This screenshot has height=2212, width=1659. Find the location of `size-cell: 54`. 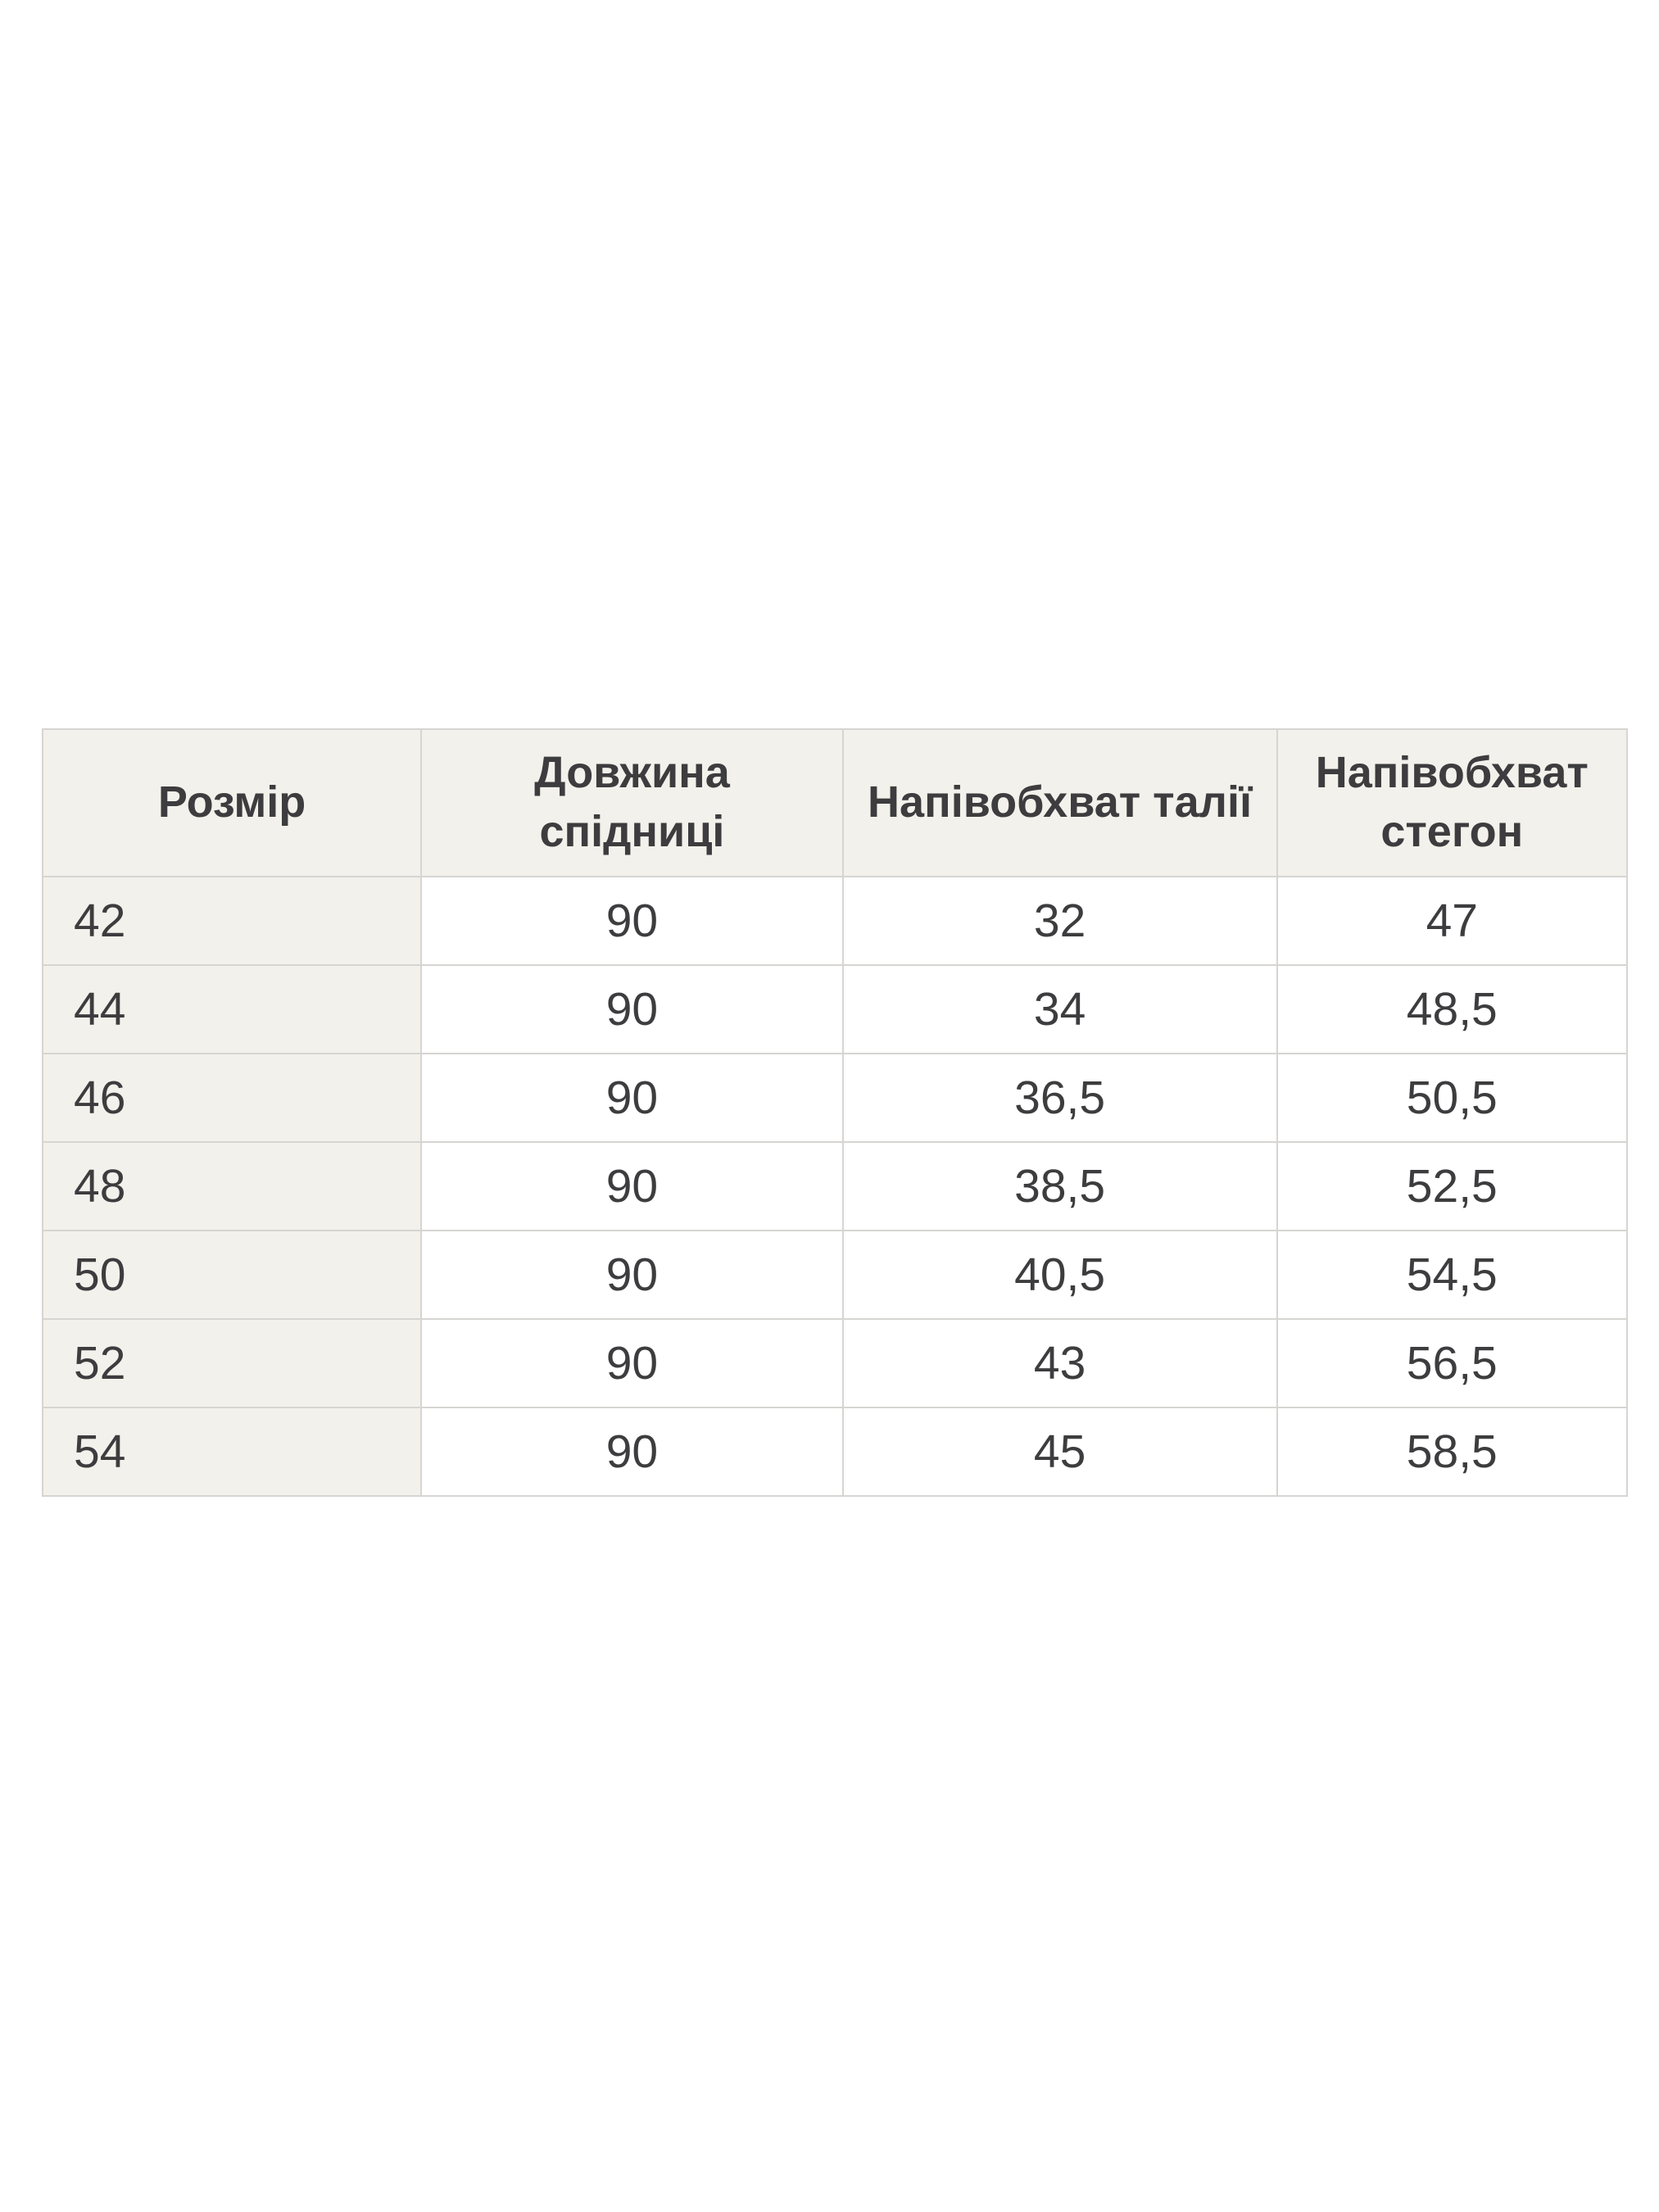

size-cell: 54 is located at coordinates (232, 1452).